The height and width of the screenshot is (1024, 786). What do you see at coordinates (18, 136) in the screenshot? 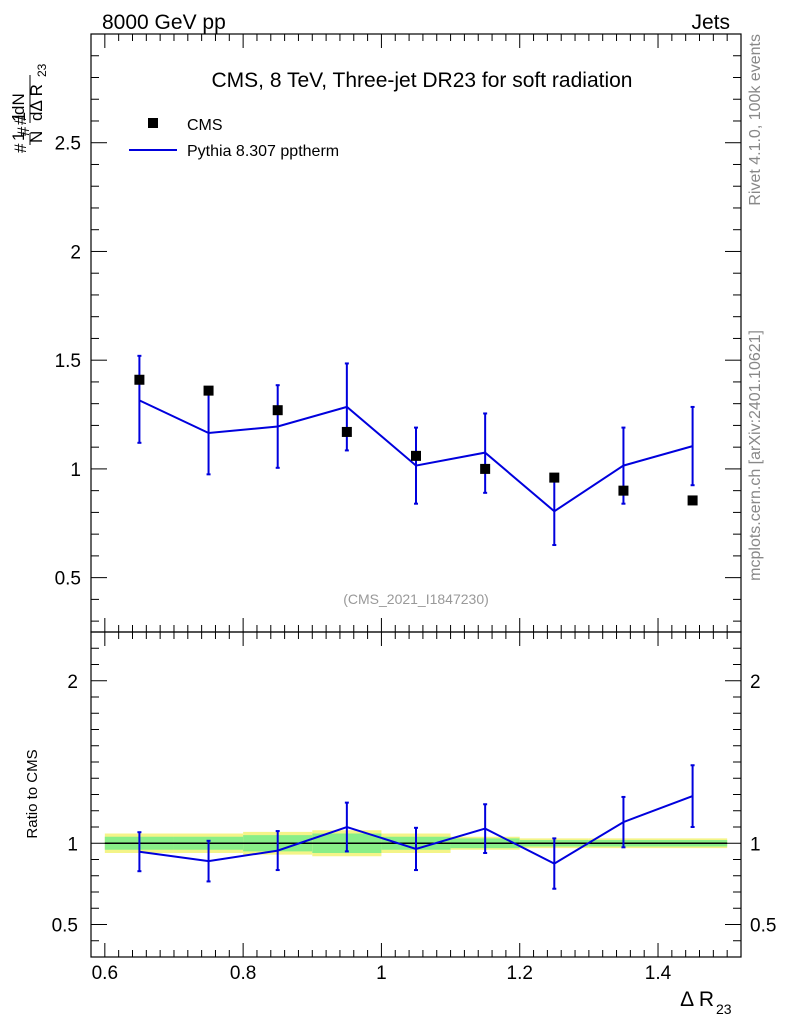
I see `ylabel-numerator-one: 1` at bounding box center [18, 136].